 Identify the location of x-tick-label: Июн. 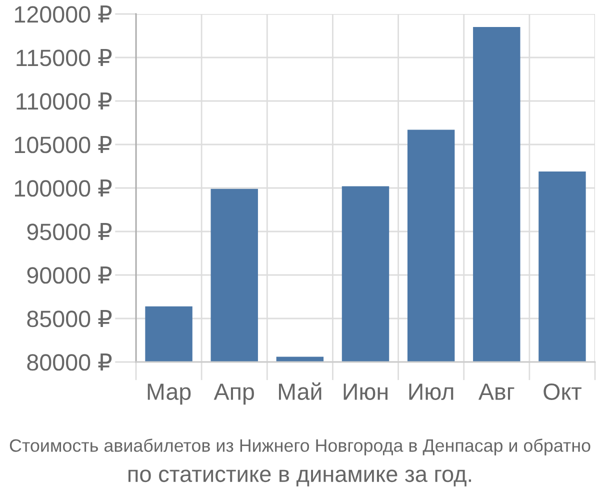
(366, 392).